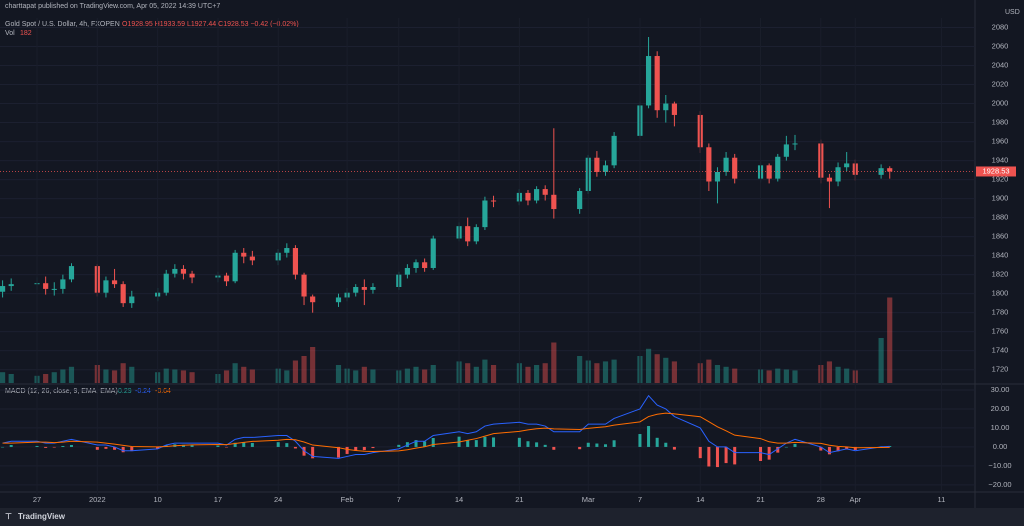  Describe the element at coordinates (999, 484) in the screenshot. I see `y-tick-label: −20.00` at that location.